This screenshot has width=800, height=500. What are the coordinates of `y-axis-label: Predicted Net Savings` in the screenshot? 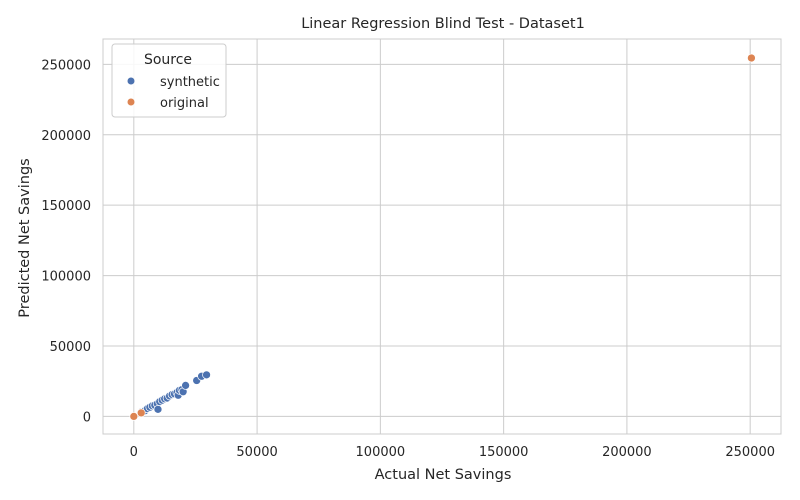 It's located at (25, 237).